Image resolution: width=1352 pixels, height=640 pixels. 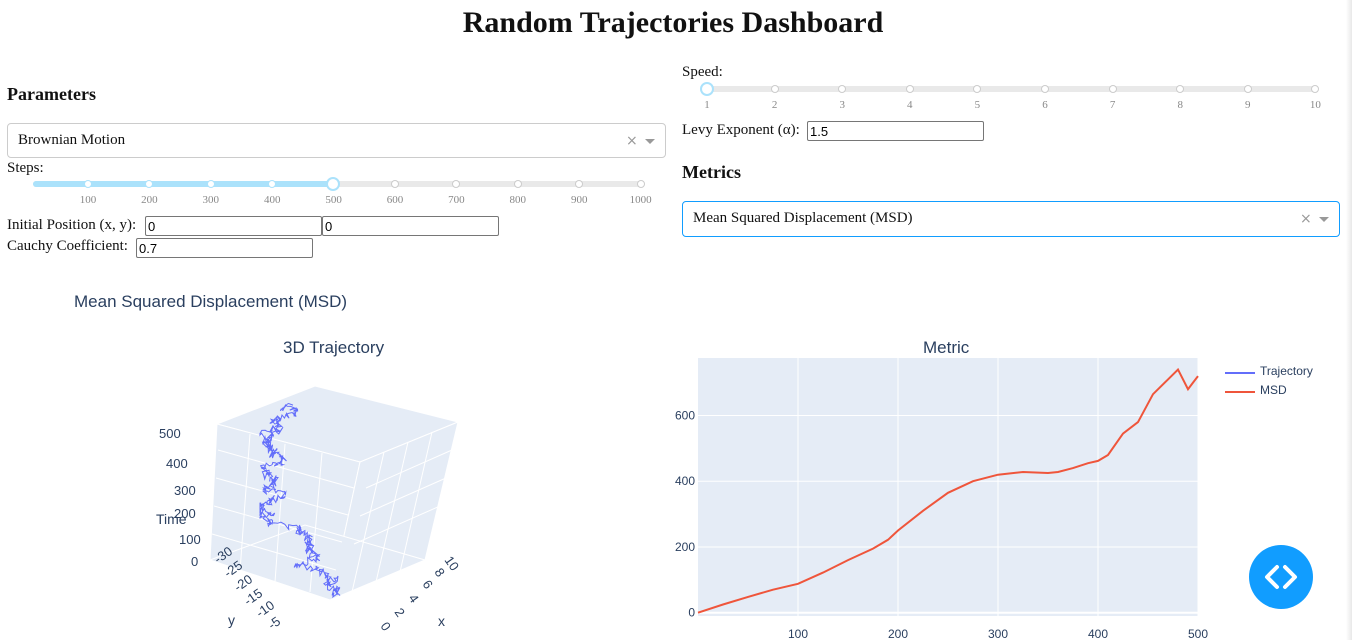 I want to click on levy-input, so click(x=895, y=131).